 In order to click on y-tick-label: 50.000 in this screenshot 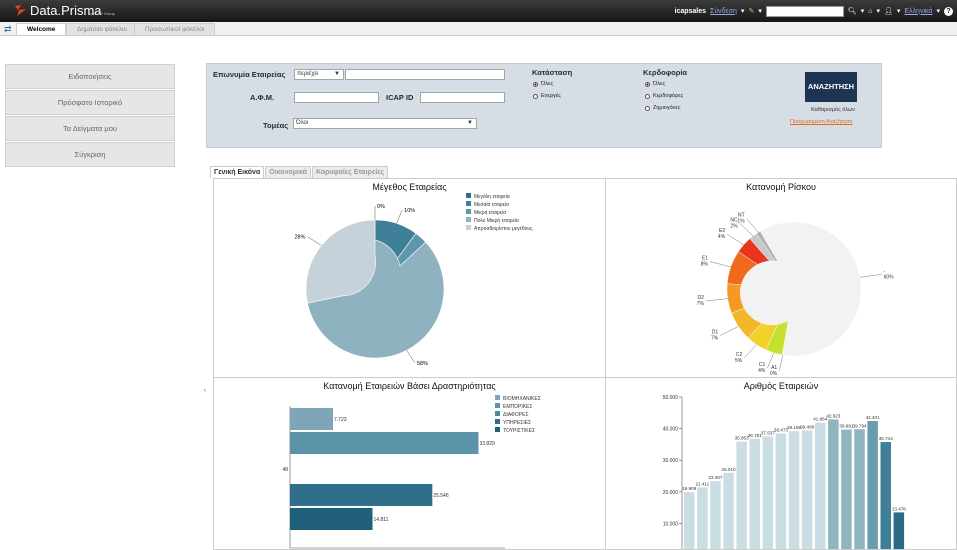, I will do `click(671, 398)`.